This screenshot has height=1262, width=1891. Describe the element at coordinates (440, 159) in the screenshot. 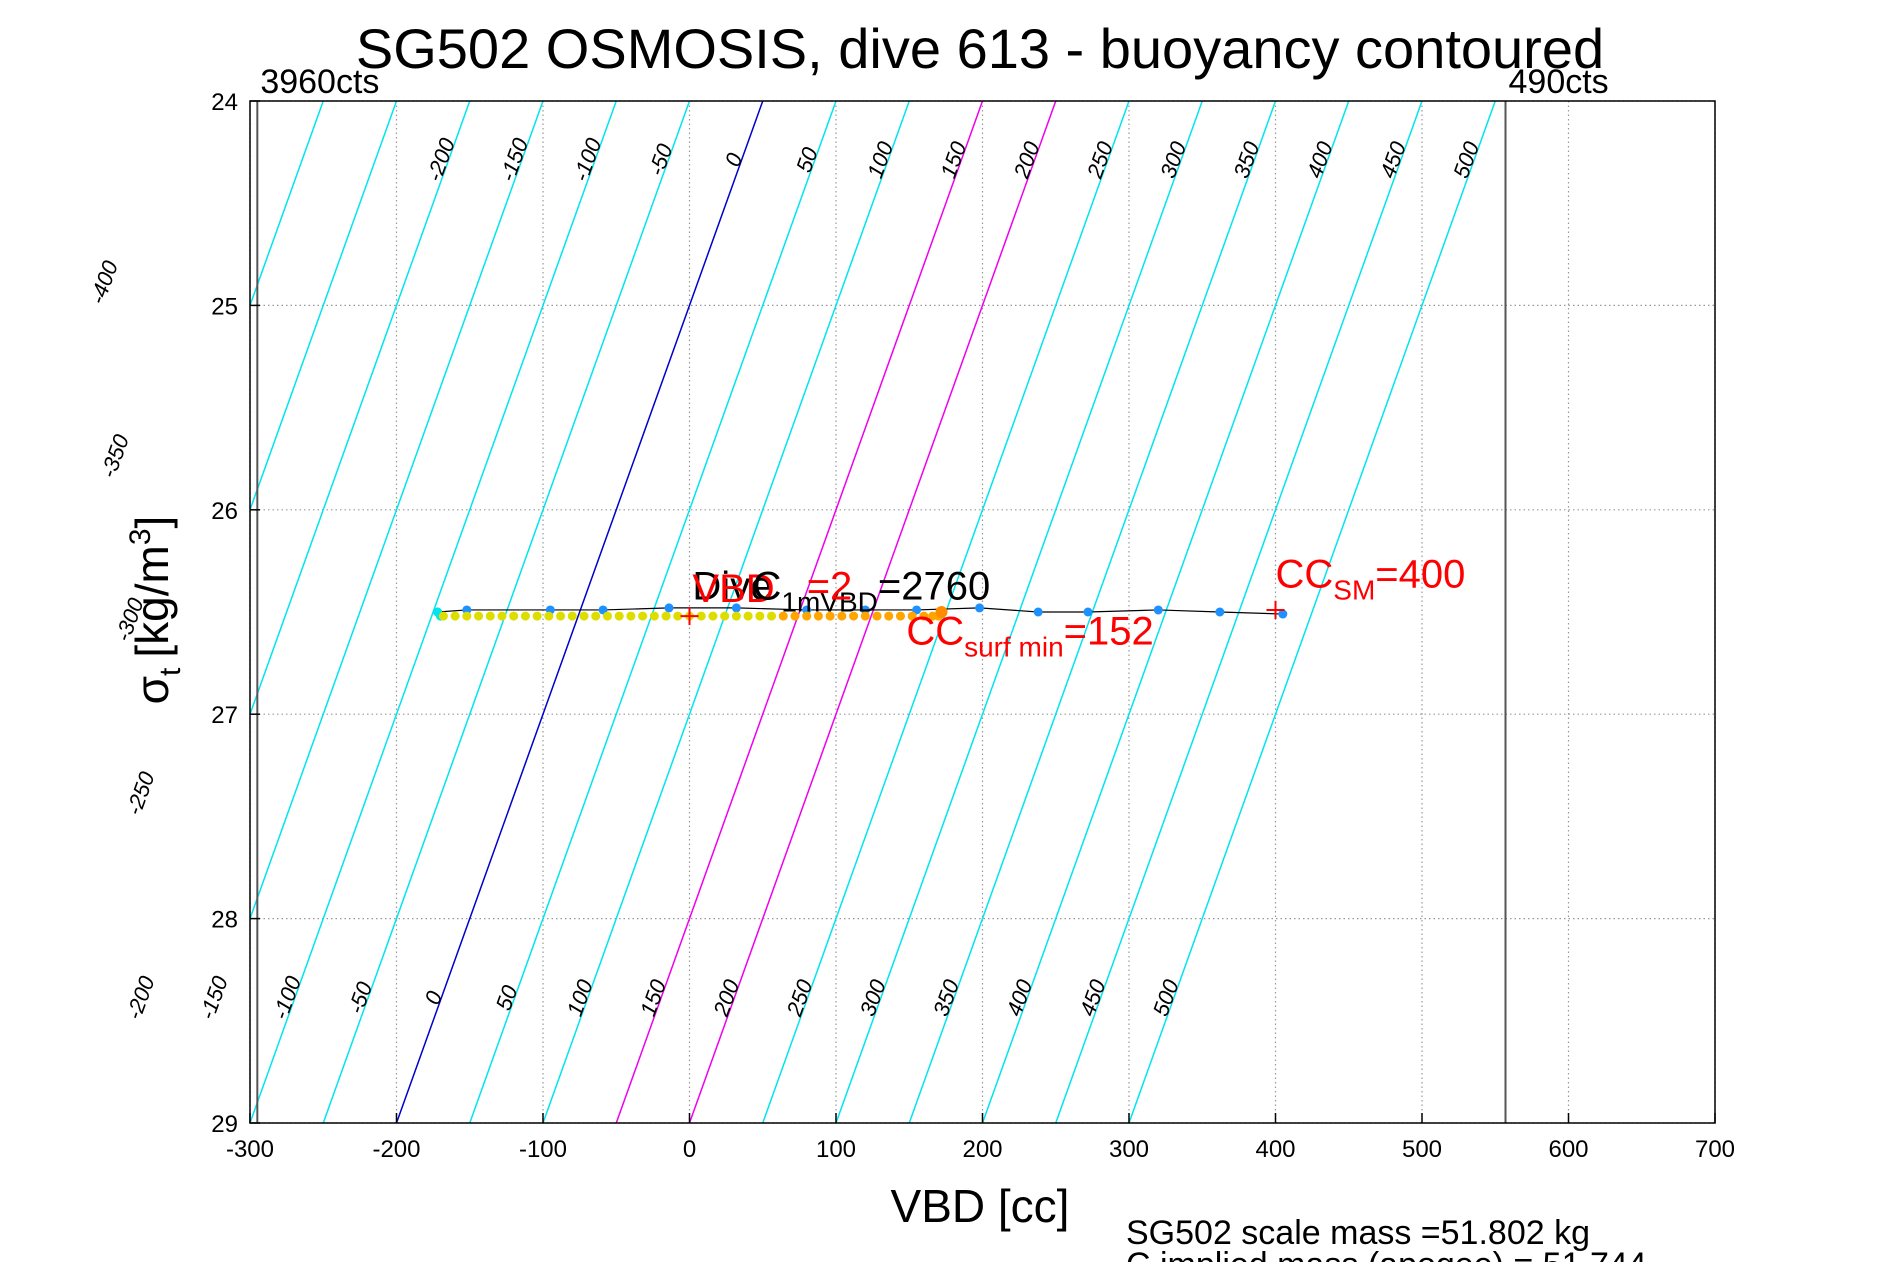

I see `contour-label-top: -200` at that location.